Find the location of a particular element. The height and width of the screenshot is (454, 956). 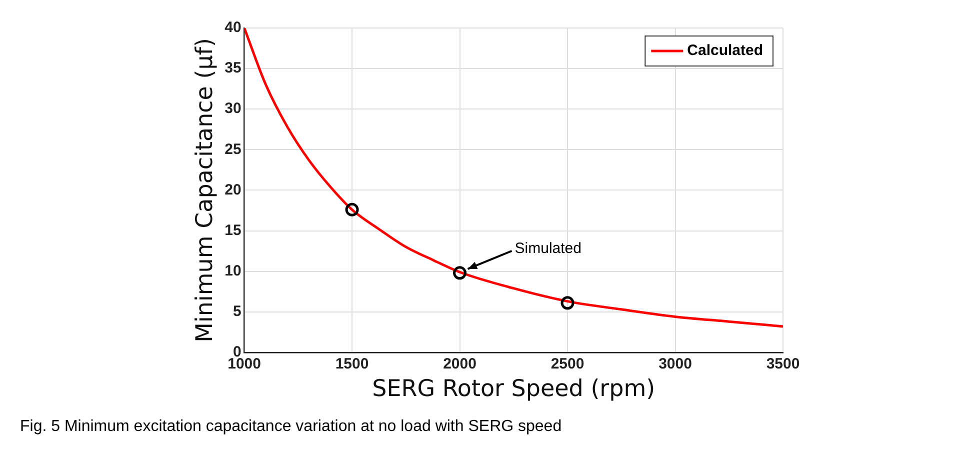

x-tick-label: 1500 is located at coordinates (352, 364).